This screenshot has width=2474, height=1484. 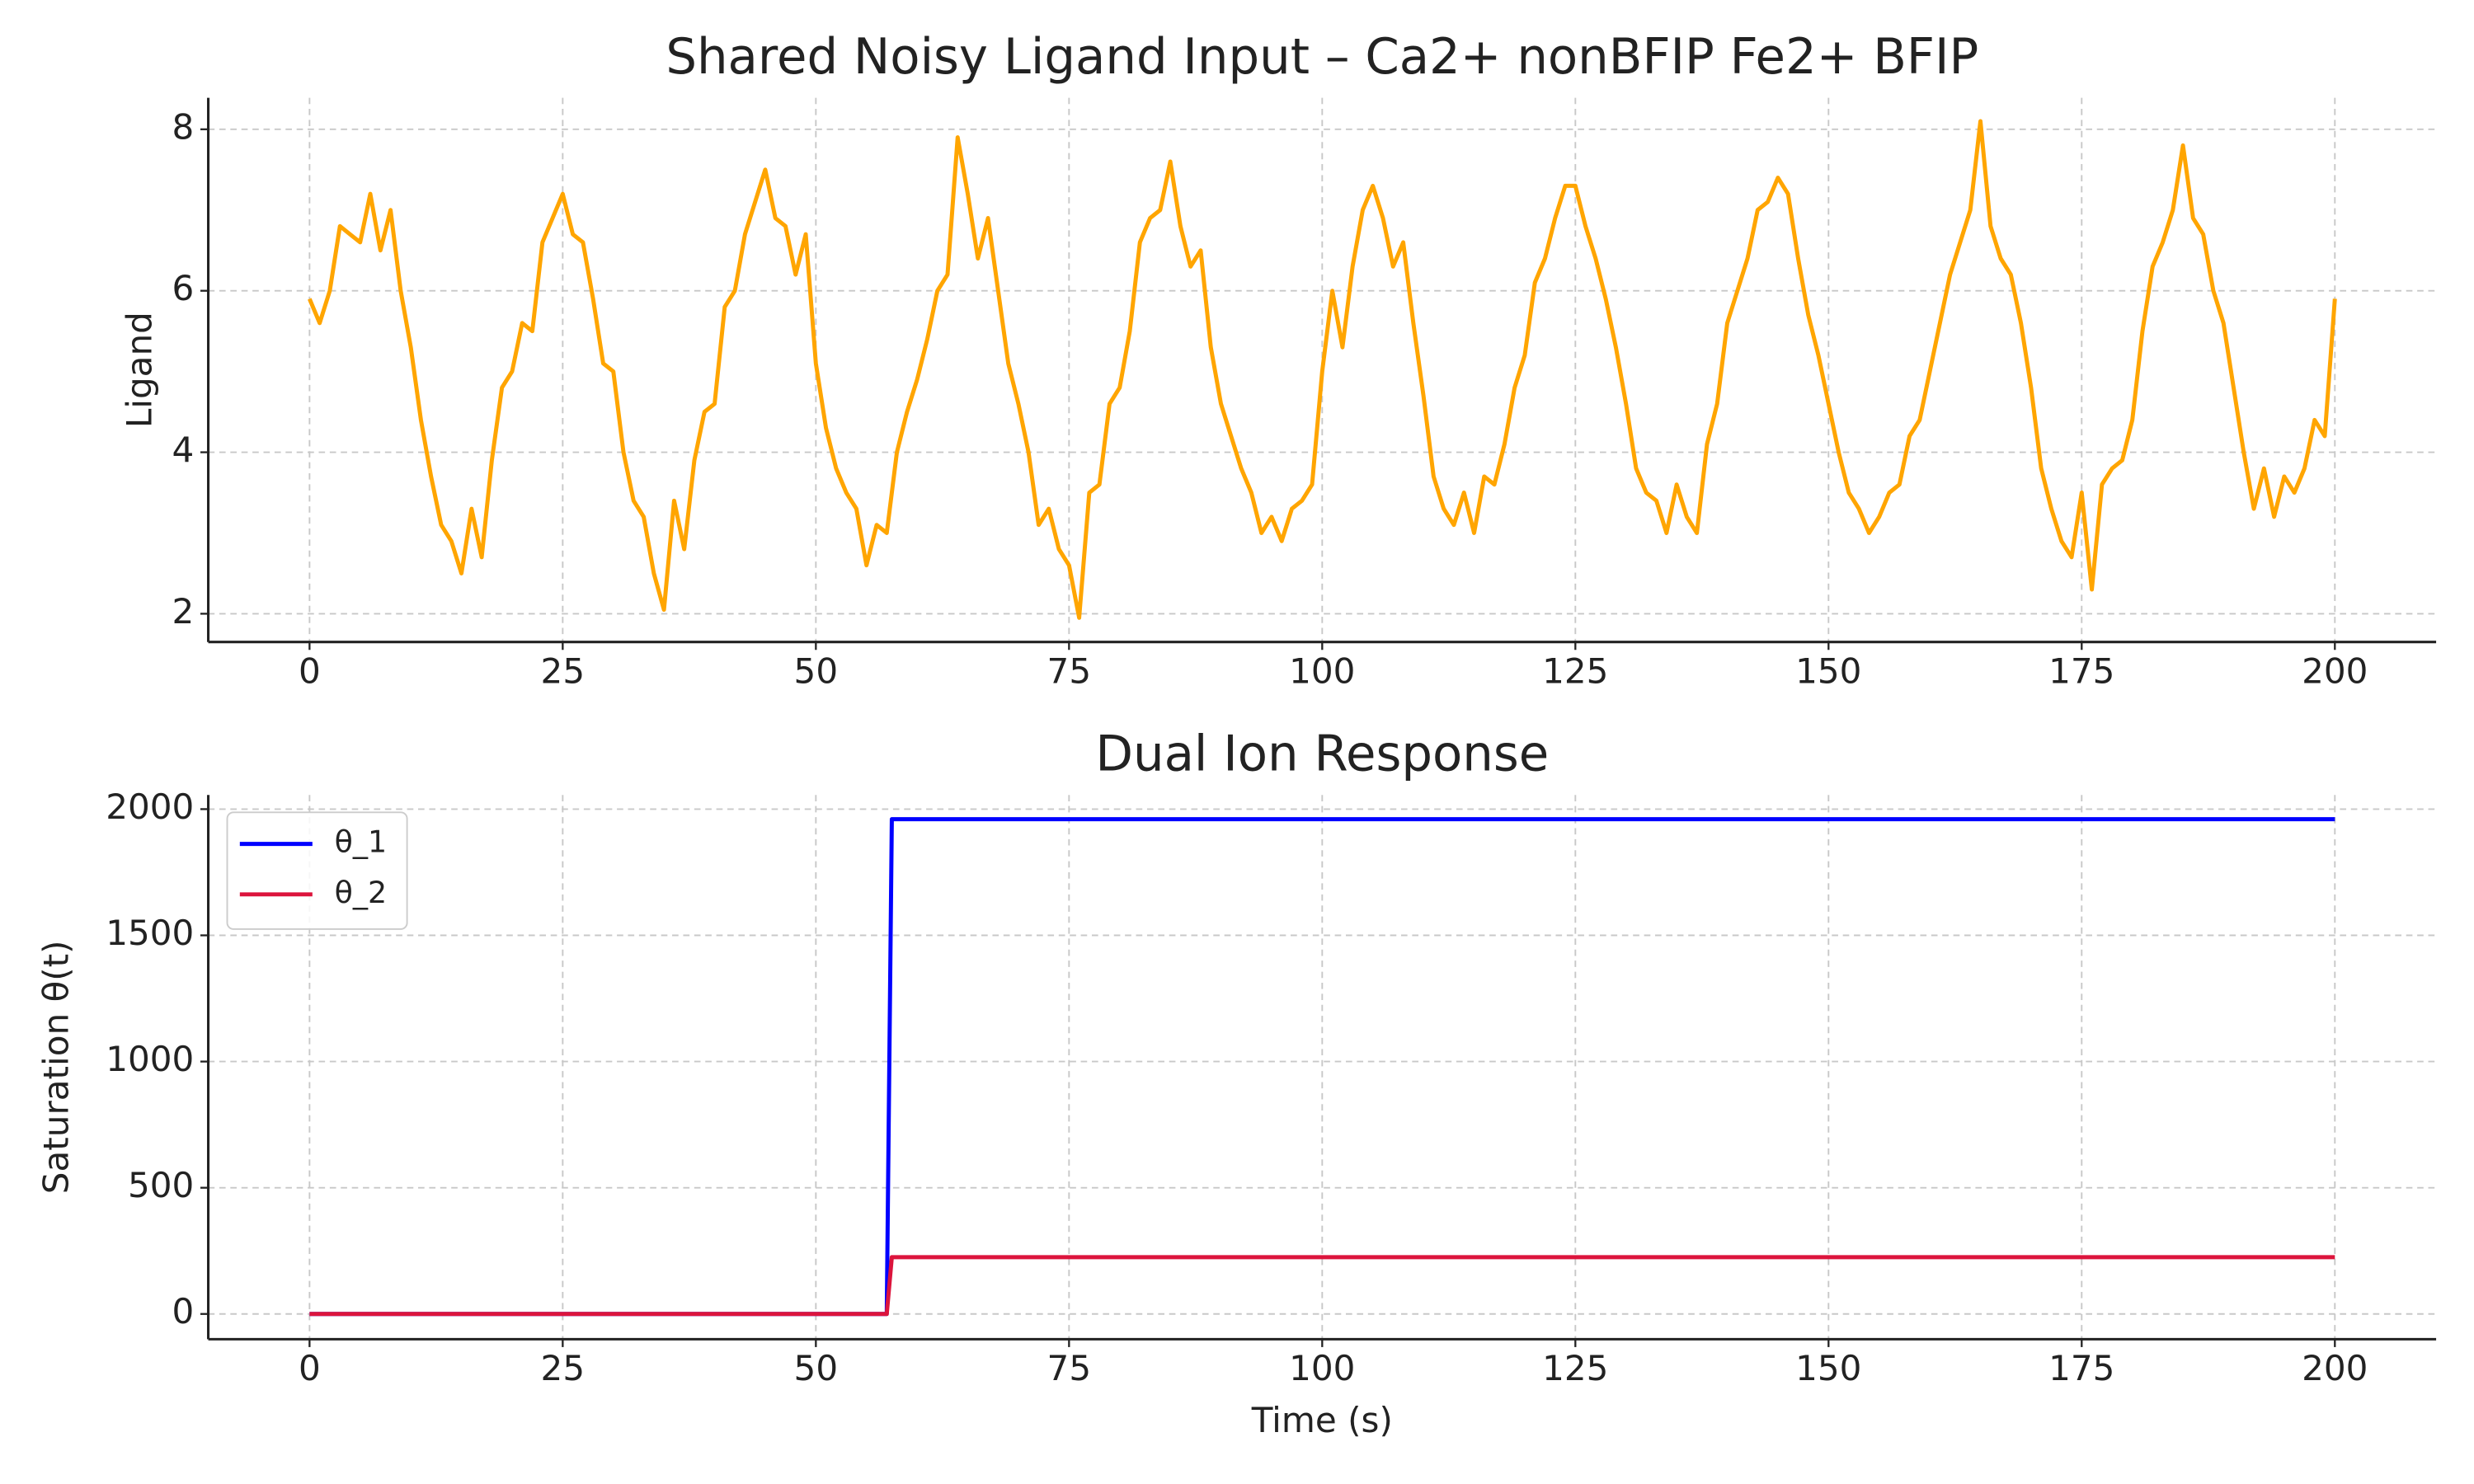 I want to click on y-axis-label: Ligand, so click(x=140, y=370).